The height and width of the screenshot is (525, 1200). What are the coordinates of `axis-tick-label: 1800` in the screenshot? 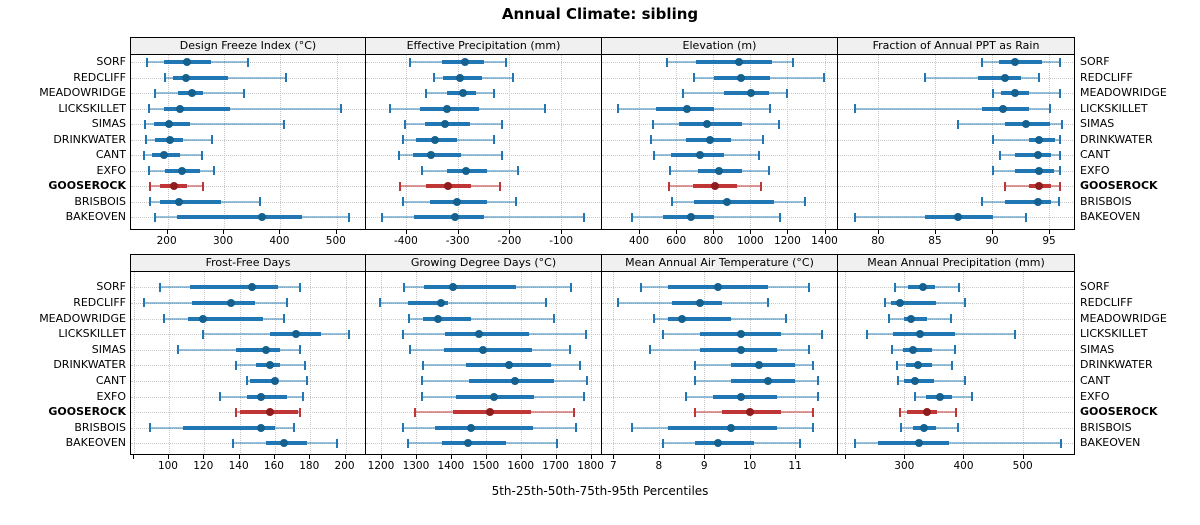 It's located at (590, 466).